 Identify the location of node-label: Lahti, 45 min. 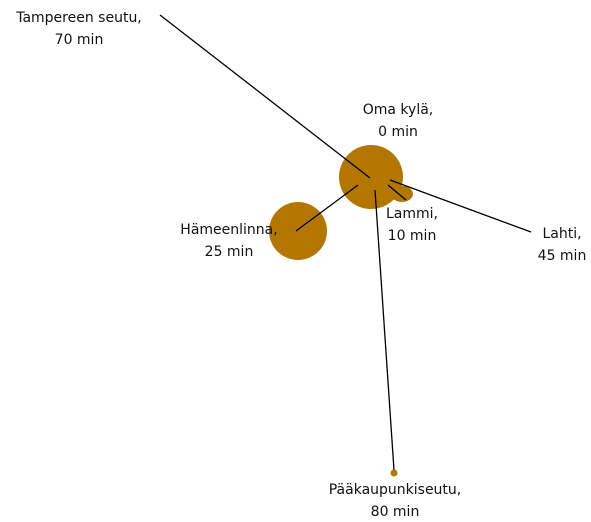
(562, 245).